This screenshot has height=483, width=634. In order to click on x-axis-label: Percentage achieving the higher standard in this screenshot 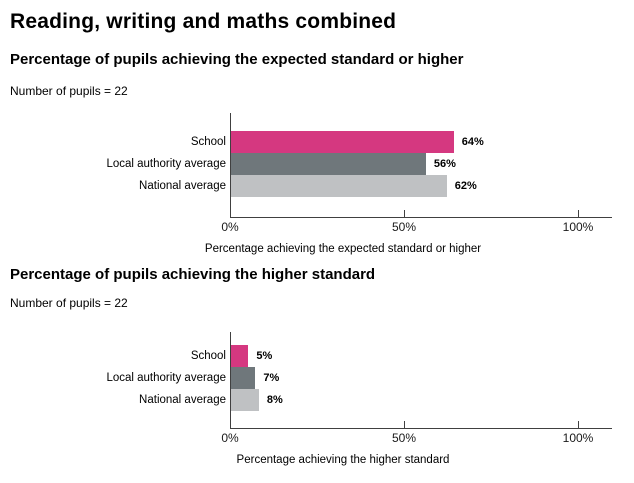, I will do `click(343, 460)`.